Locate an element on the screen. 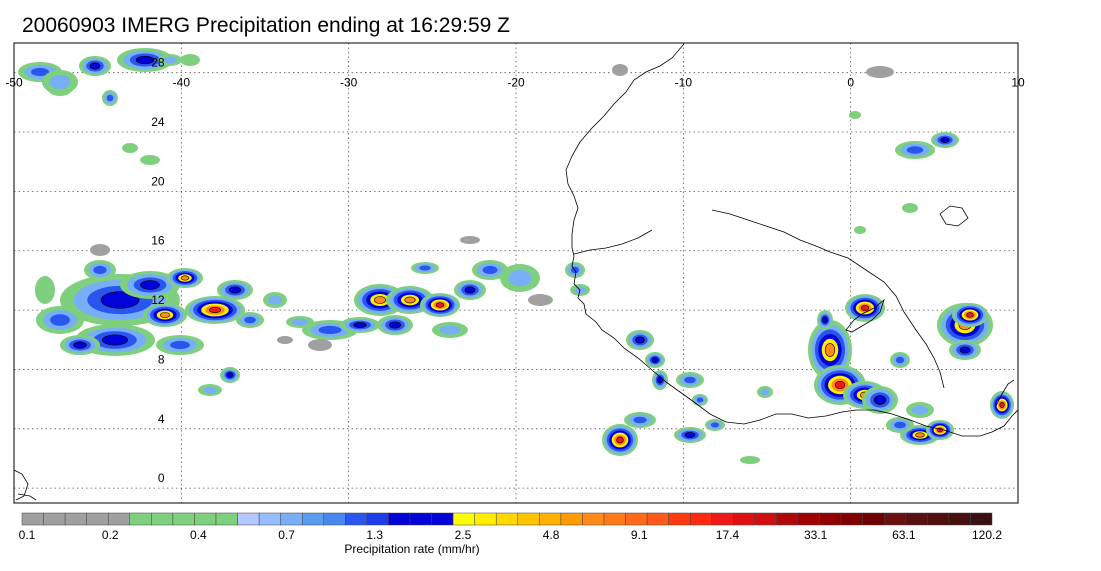 The image size is (1101, 571). coastline-sw is located at coordinates (27, 497).